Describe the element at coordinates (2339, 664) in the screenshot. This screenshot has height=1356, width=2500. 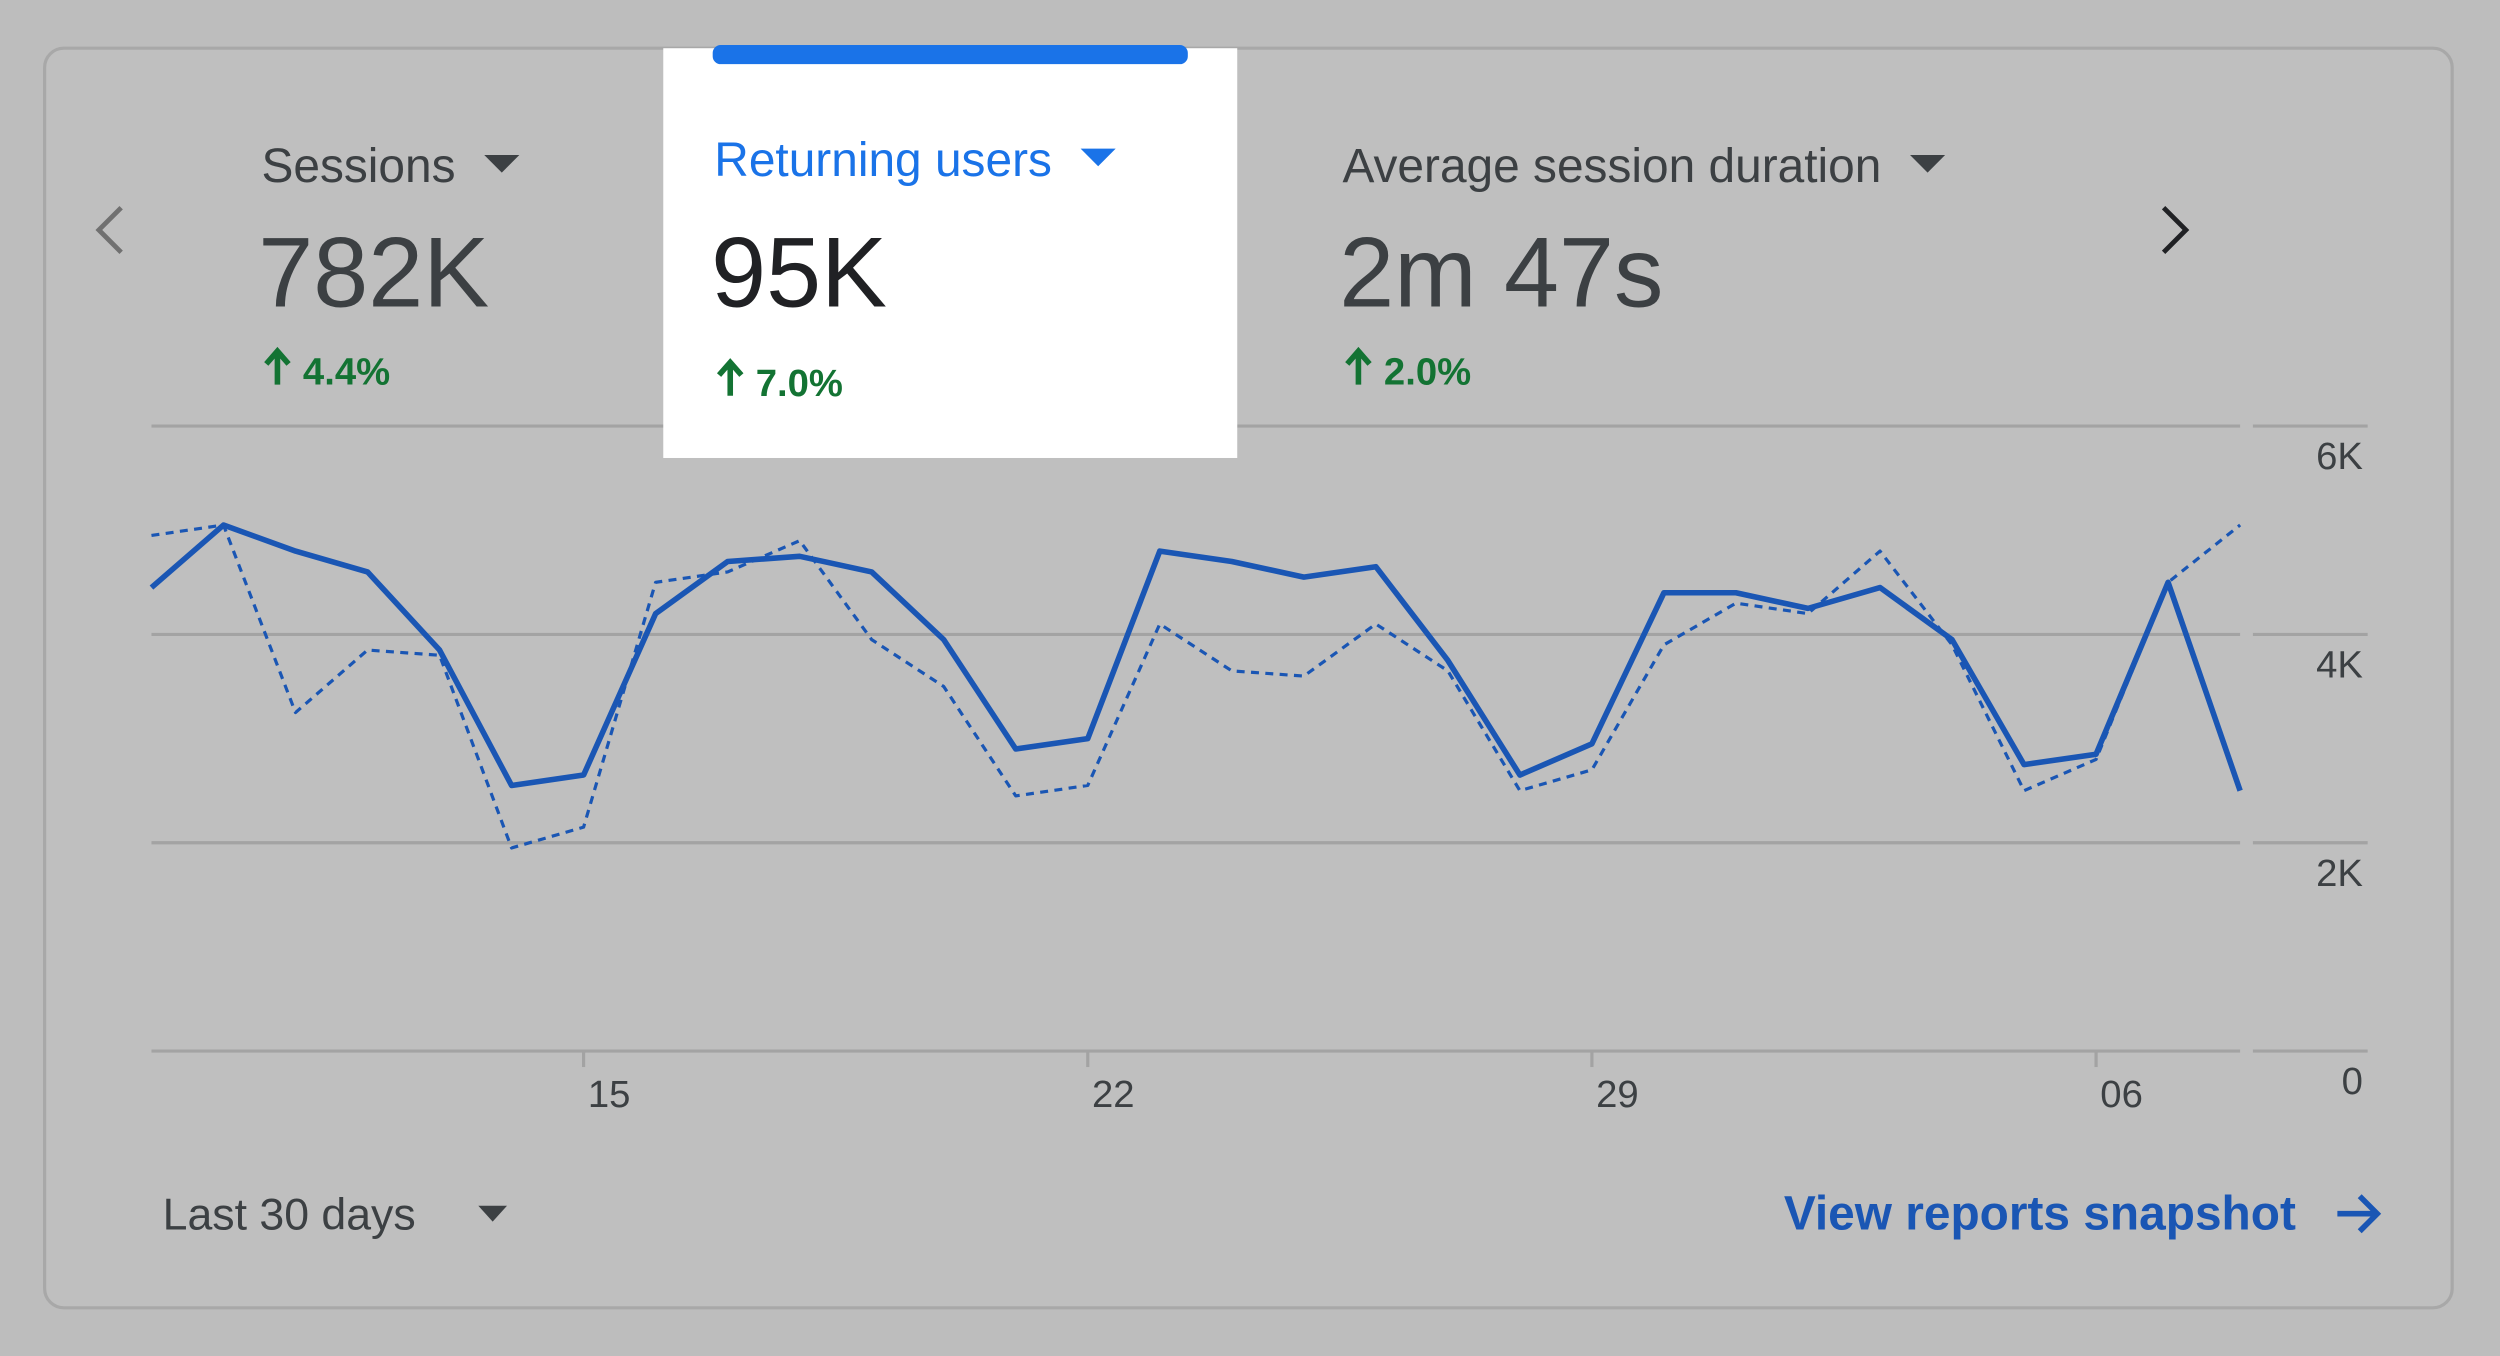
I see `y-tick-label: 4K` at that location.